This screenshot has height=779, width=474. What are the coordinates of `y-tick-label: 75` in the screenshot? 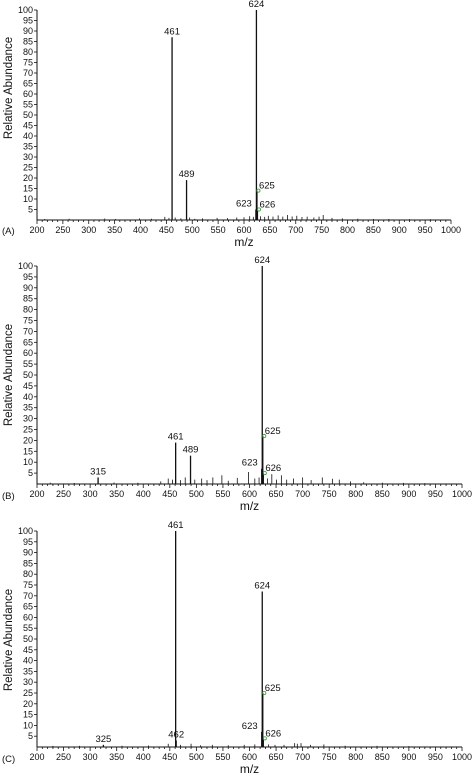 It's located at (28, 585).